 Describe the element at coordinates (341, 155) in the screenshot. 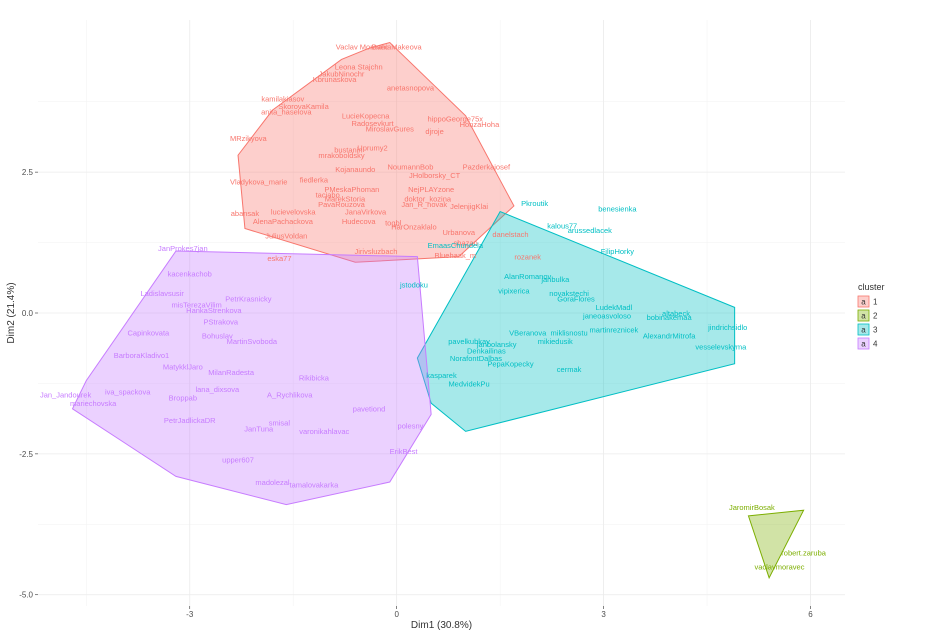

I see `point-label: mrakoboldsky` at that location.